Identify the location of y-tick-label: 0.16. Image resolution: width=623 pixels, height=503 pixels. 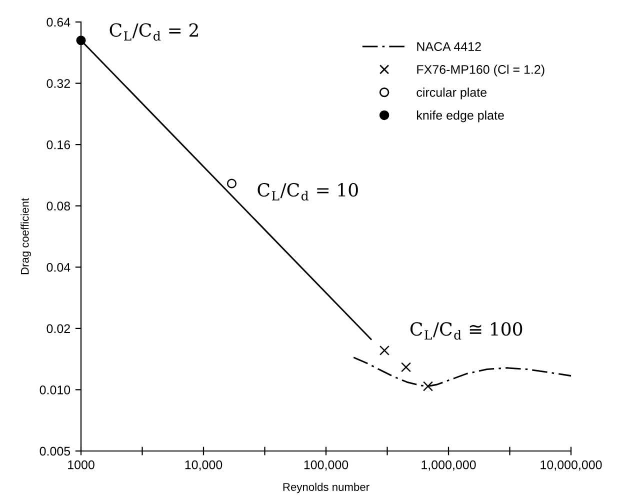
(58, 145).